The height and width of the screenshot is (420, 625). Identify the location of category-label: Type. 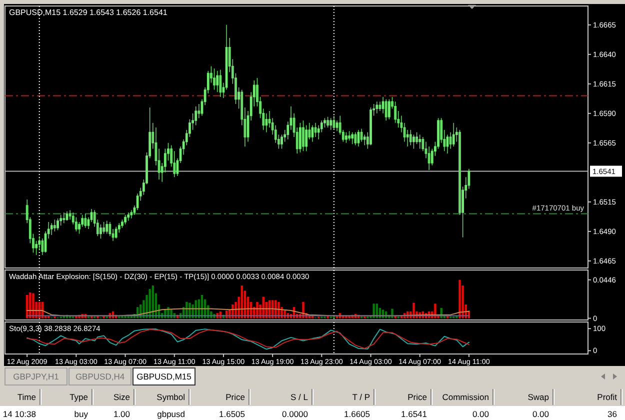
(79, 397).